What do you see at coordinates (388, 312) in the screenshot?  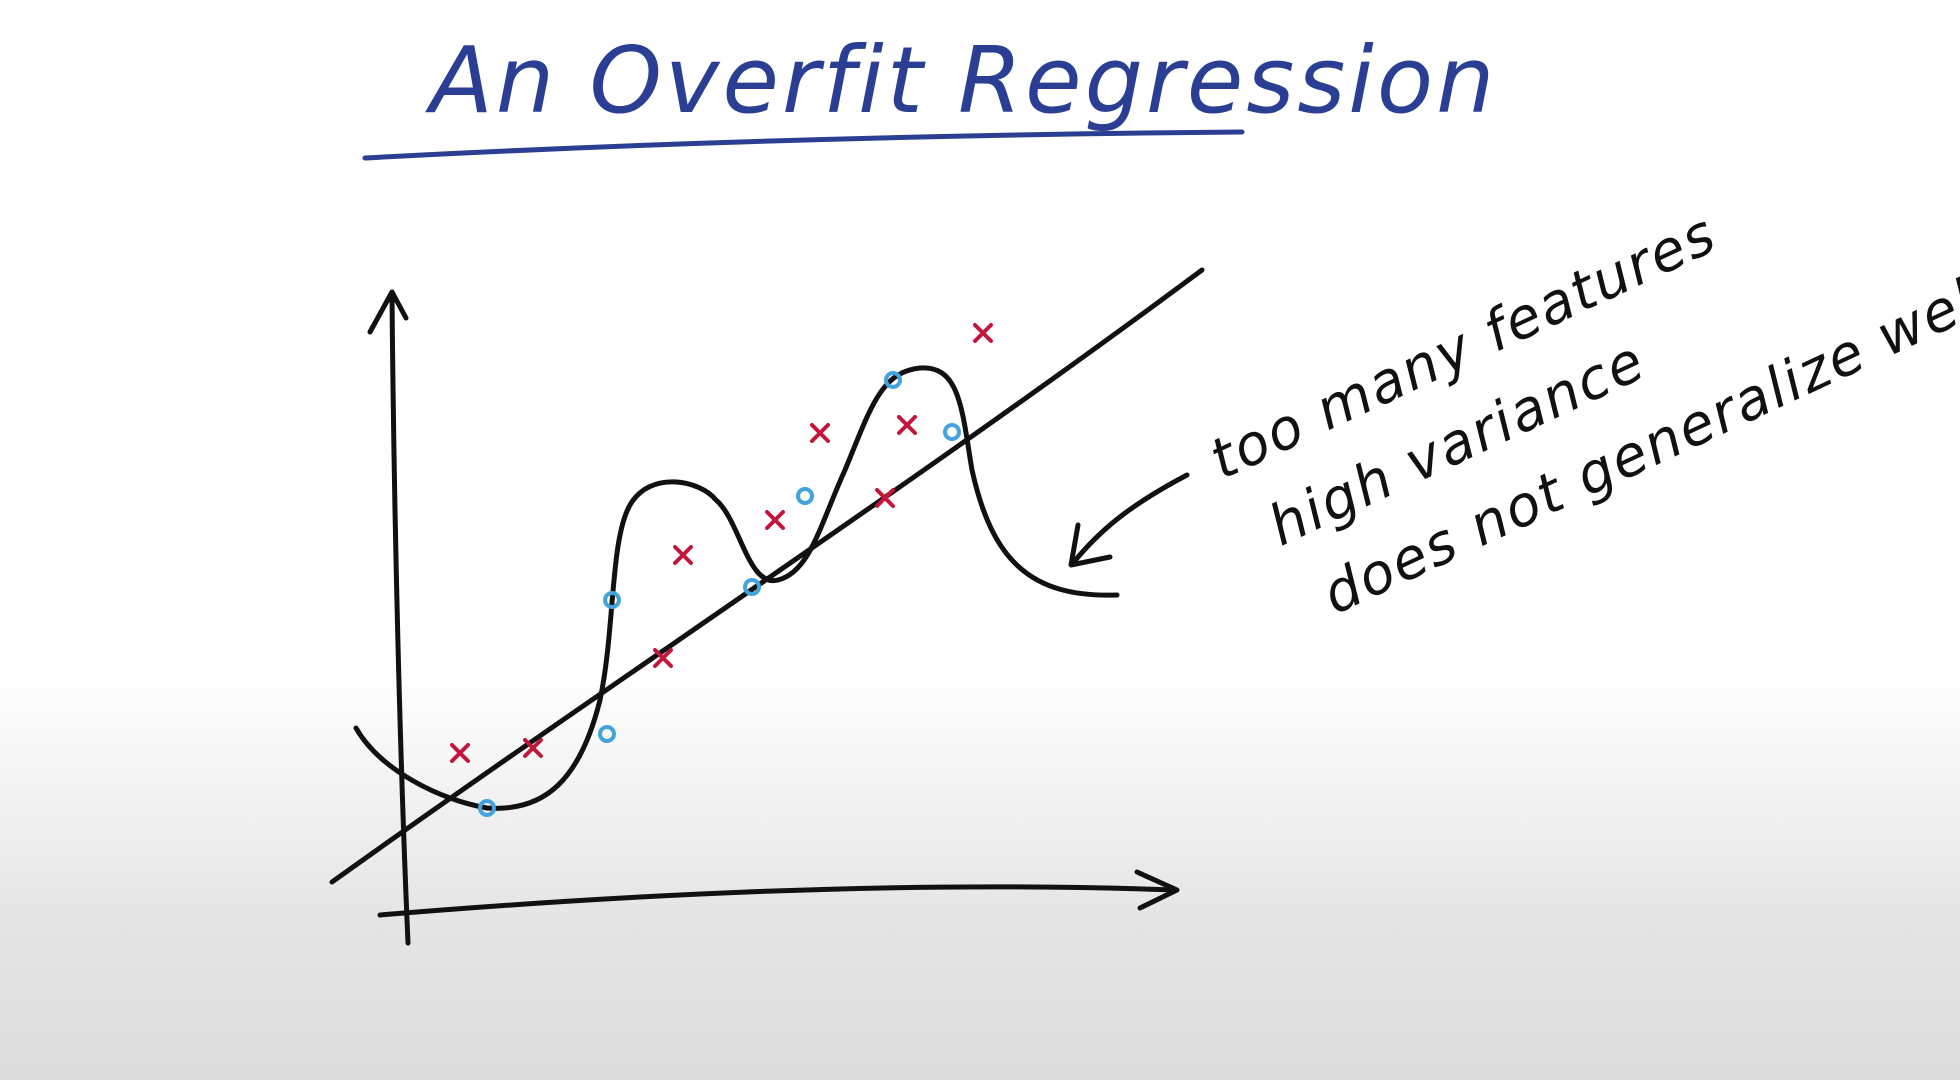 I see `y-axis-arrowhead` at bounding box center [388, 312].